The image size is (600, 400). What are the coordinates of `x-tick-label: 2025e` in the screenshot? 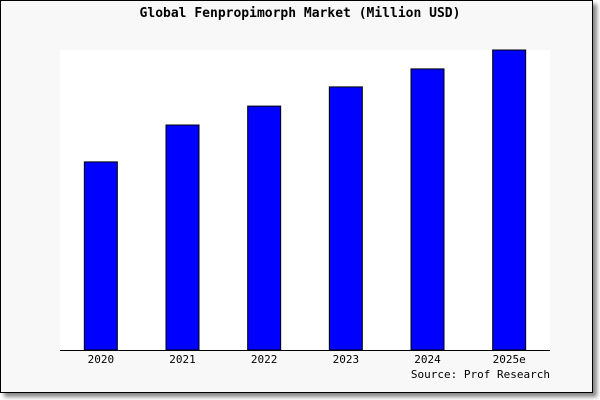 It's located at (509, 359).